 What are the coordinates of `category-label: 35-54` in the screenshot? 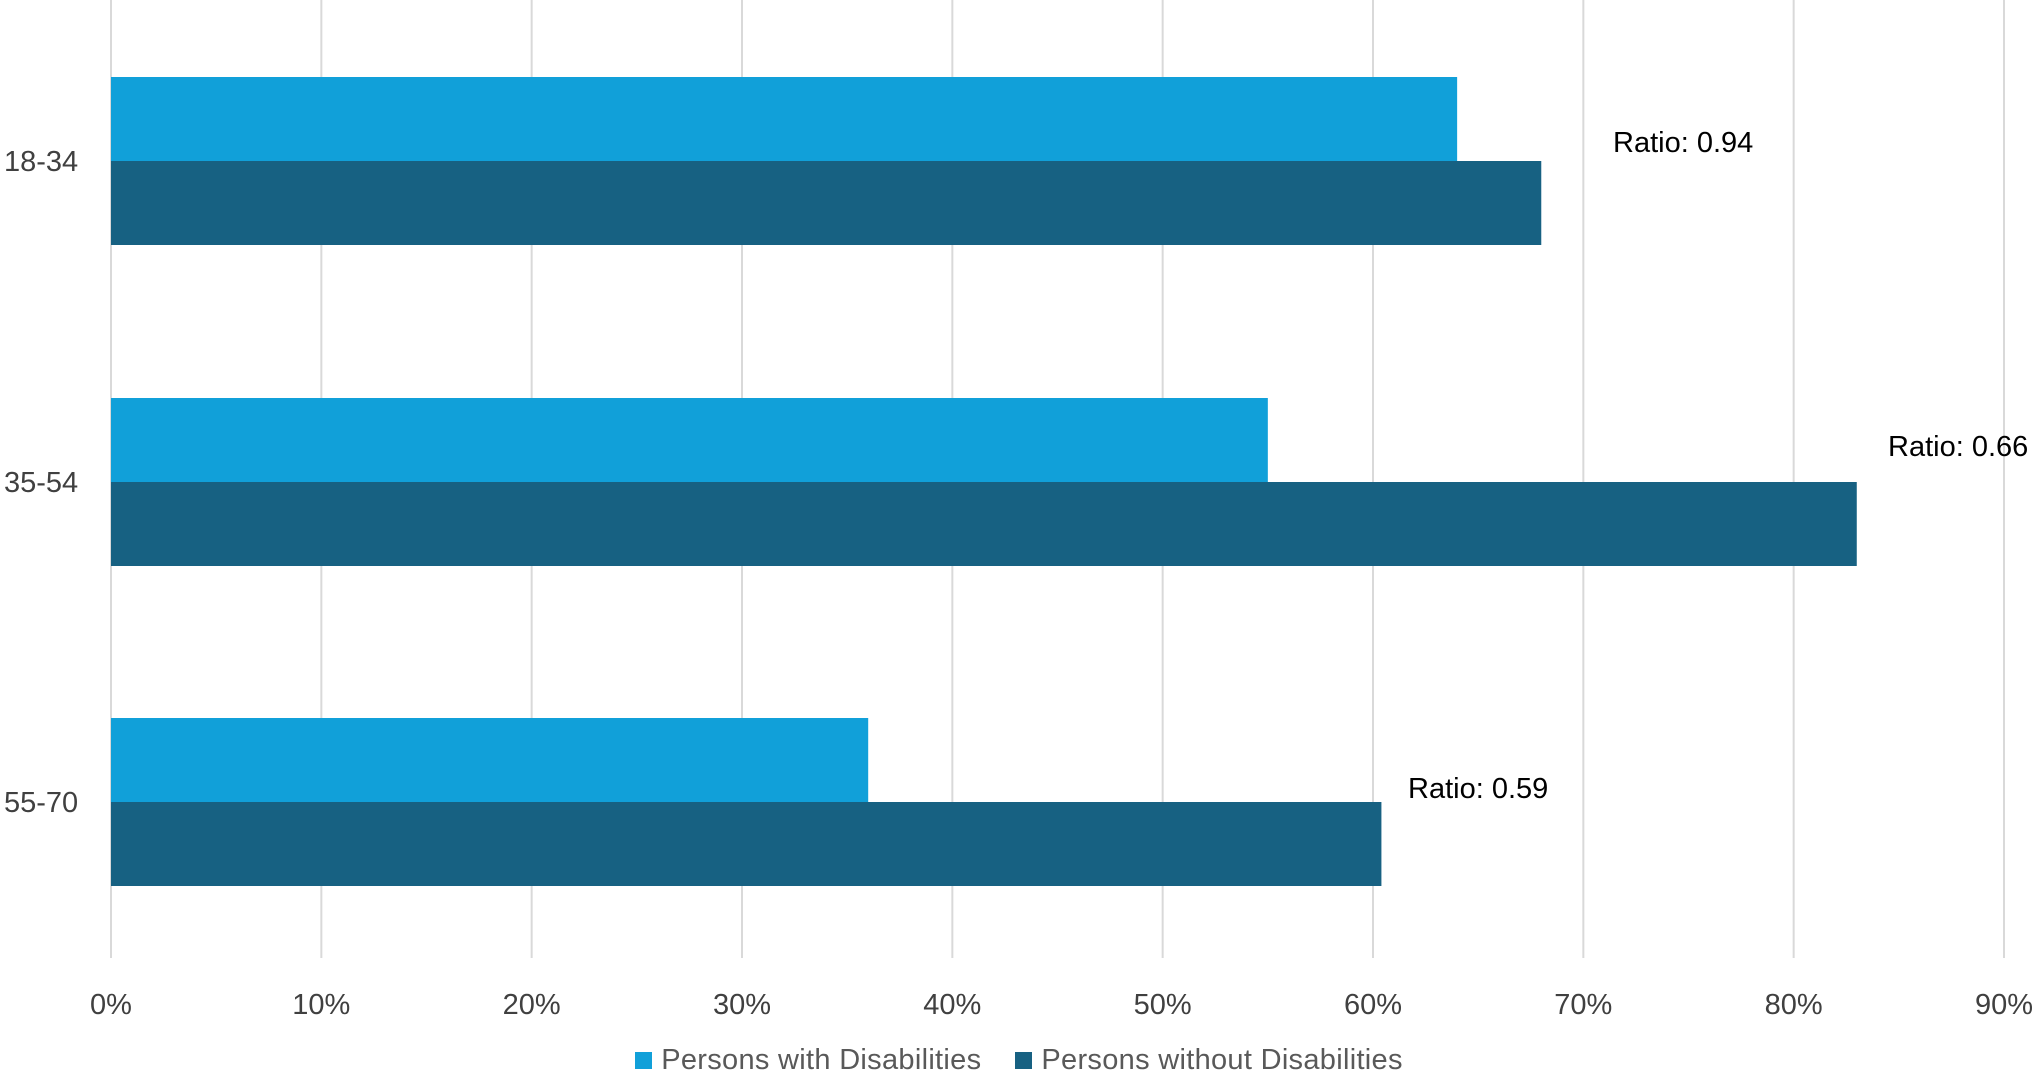 It's located at (41, 483).